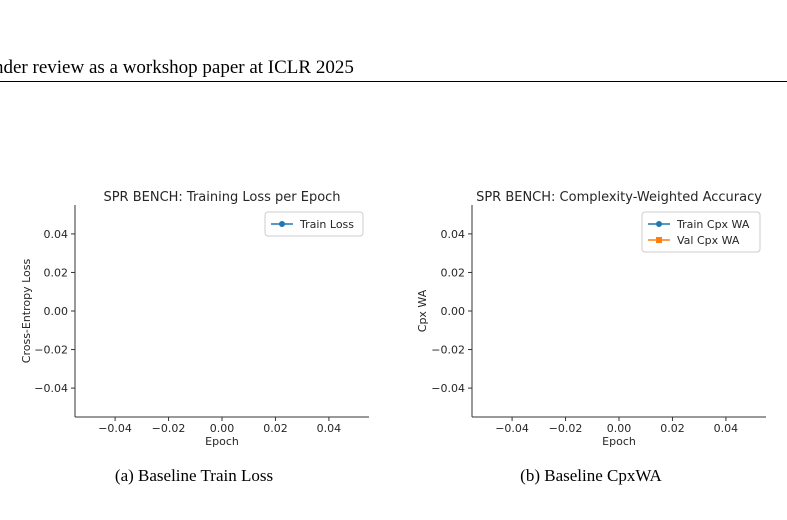 The height and width of the screenshot is (520, 787). Describe the element at coordinates (422, 310) in the screenshot. I see `y-axis-label: Cpx WA` at that location.